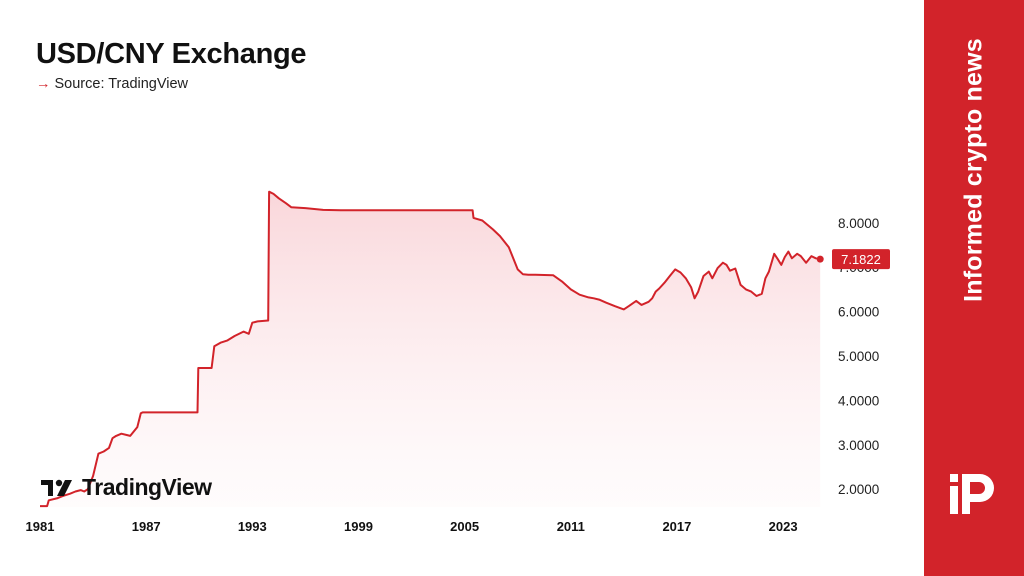  I want to click on x-tick-label: 1987, so click(146, 526).